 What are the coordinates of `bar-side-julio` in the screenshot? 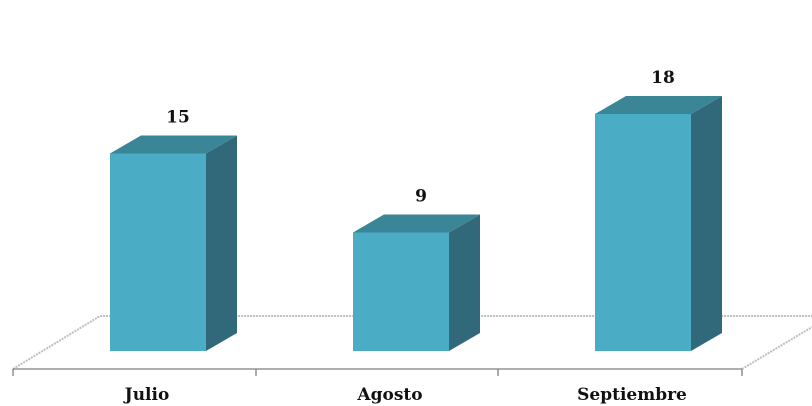 It's located at (221, 243).